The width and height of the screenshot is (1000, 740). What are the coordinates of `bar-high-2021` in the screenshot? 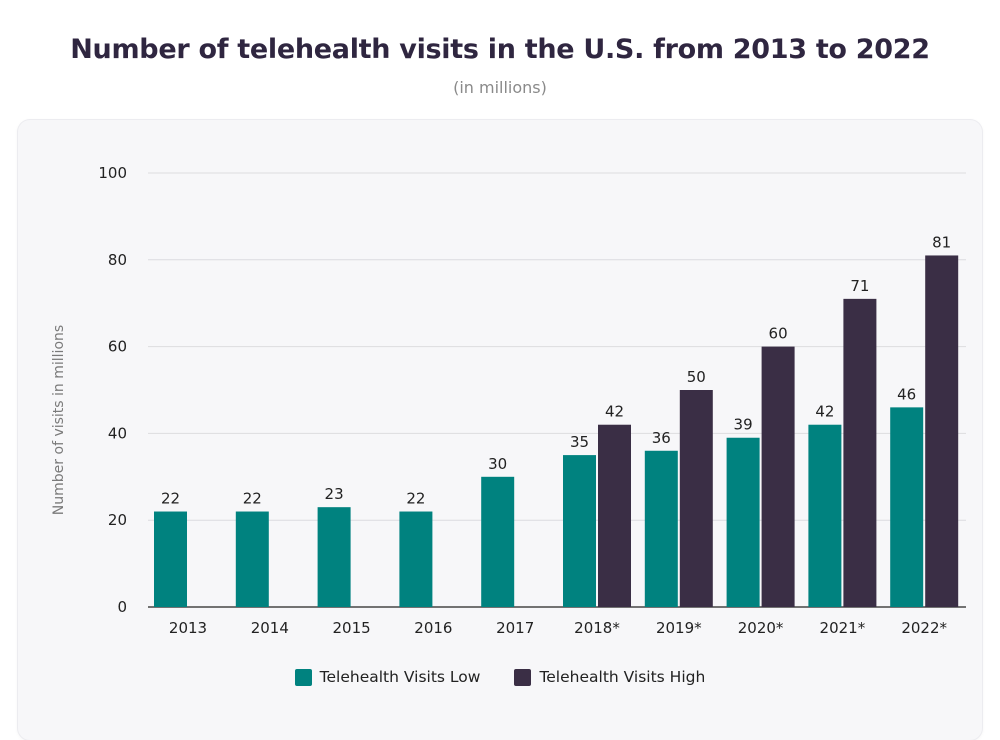 It's located at (860, 452).